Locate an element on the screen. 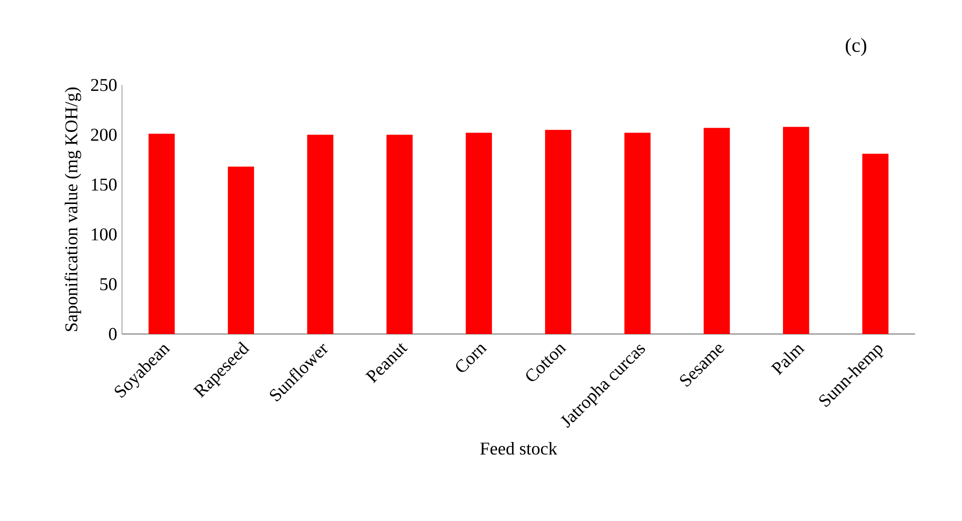 This screenshot has width=962, height=521. x-axis-title: Feed stock is located at coordinates (519, 448).